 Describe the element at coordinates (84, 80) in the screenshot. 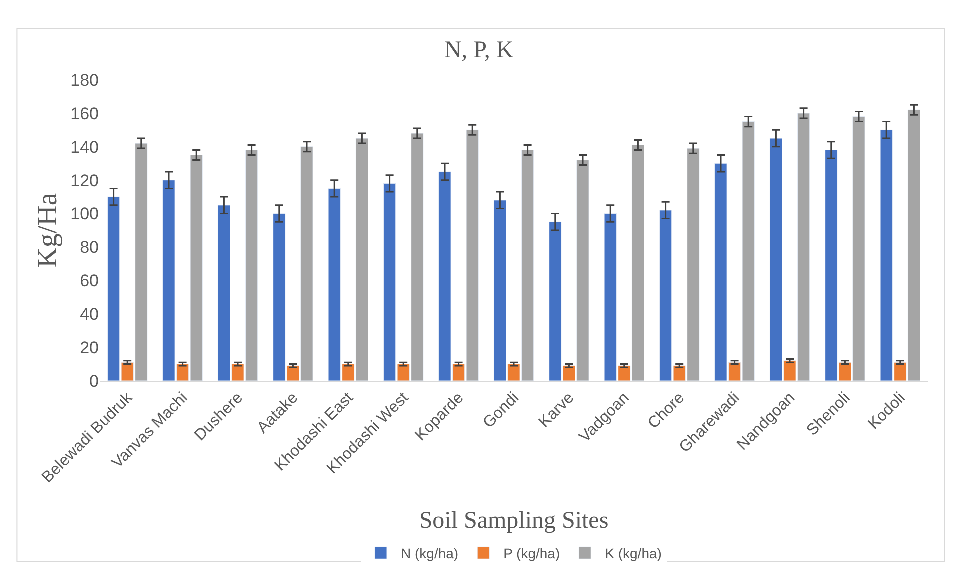

I see `y-tick-label: 180` at that location.